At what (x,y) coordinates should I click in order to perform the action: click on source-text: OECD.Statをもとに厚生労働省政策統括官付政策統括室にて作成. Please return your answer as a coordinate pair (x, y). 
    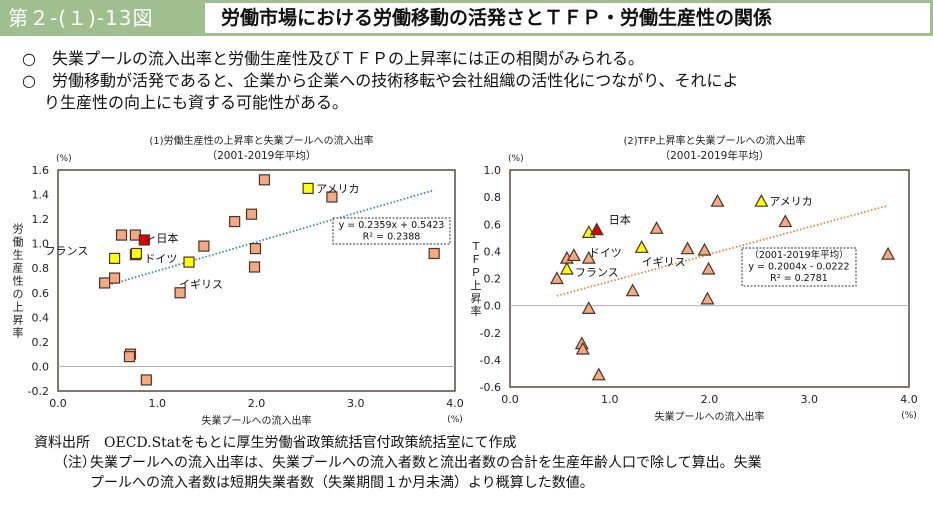
    Looking at the image, I should click on (310, 443).